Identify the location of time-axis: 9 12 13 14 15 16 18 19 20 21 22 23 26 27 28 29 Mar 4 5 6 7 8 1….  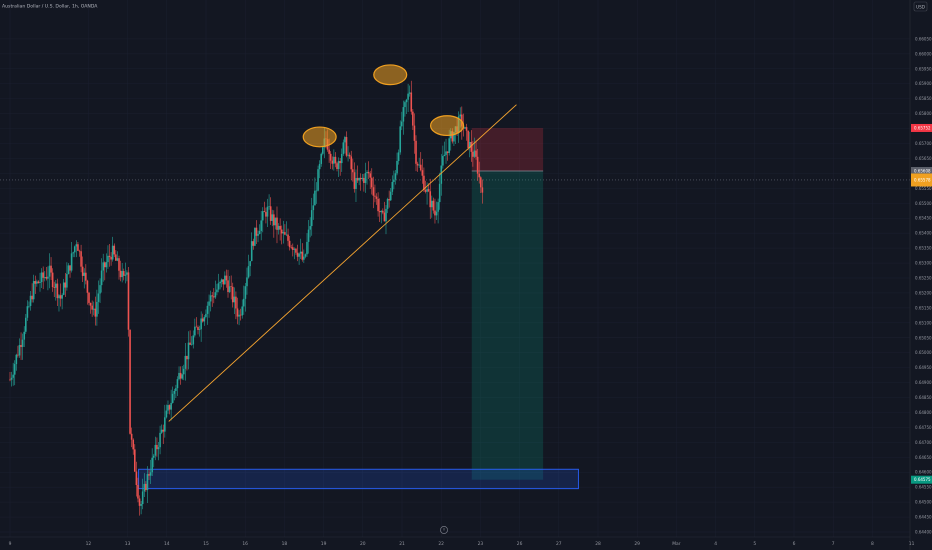
(466, 541).